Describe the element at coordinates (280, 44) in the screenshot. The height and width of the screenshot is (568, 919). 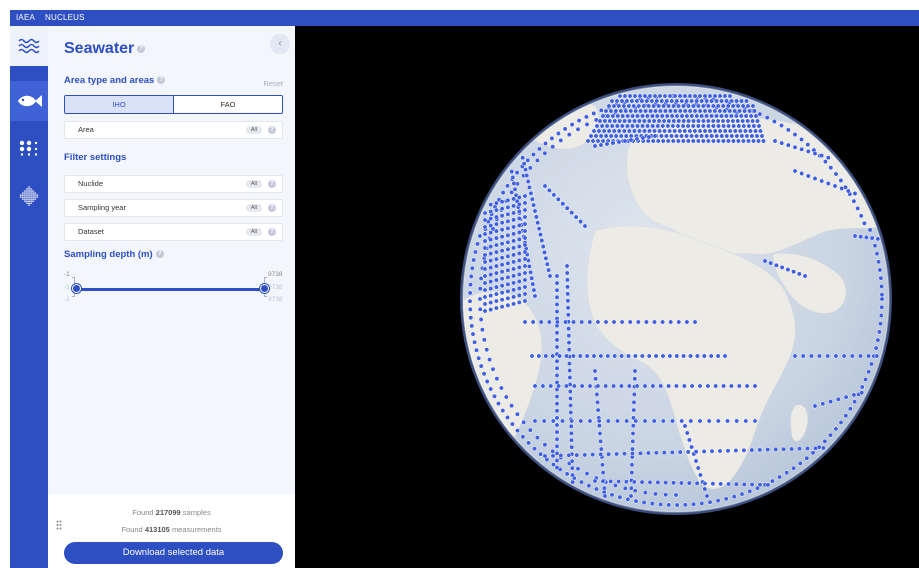
I see `collapse-panel-button: ‹` at that location.